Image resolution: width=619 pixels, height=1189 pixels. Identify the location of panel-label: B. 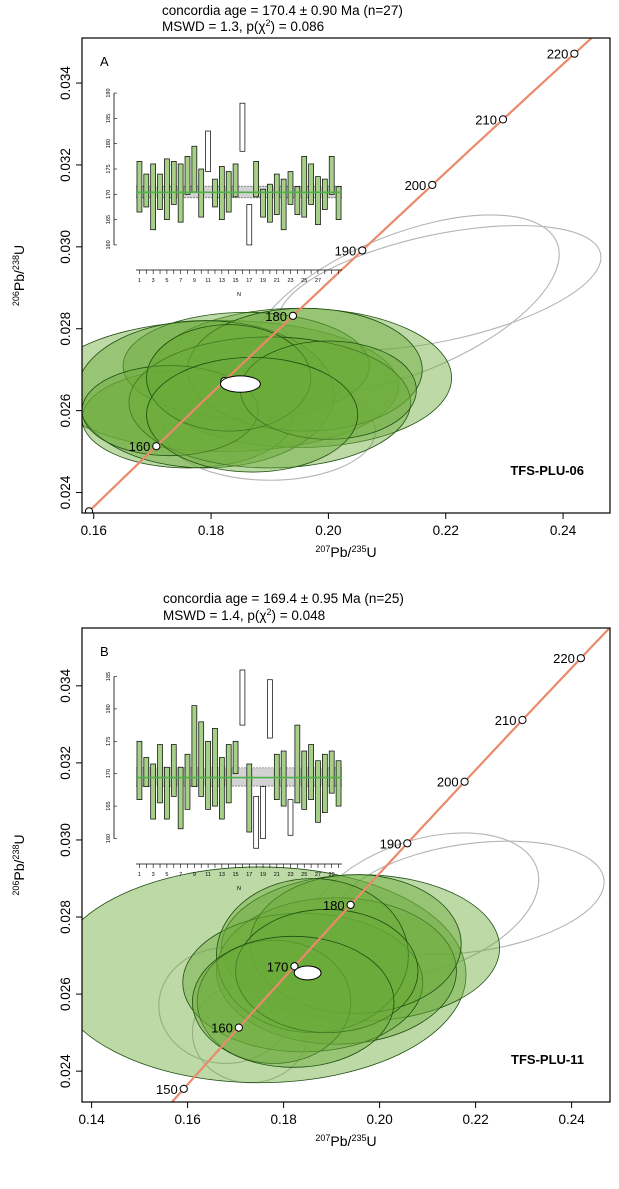
(104, 651).